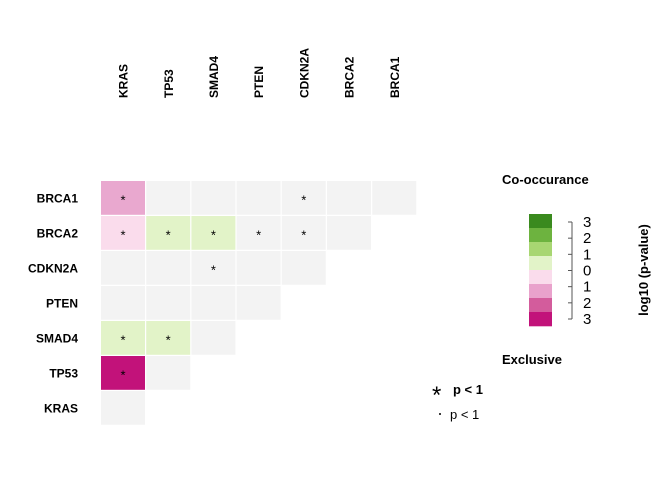 The width and height of the screenshot is (672, 480). I want to click on column-label: PTEN, so click(259, 82).